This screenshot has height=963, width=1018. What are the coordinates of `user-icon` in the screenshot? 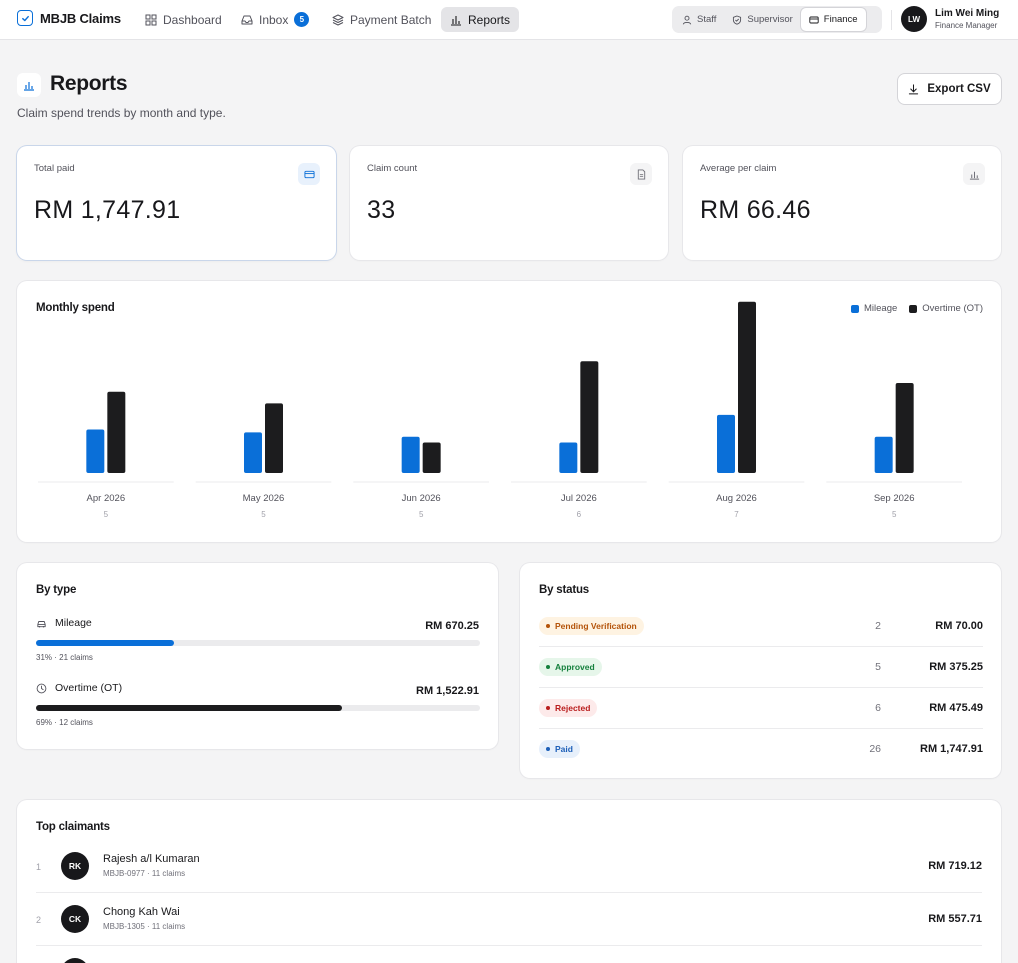 It's located at (687, 20).